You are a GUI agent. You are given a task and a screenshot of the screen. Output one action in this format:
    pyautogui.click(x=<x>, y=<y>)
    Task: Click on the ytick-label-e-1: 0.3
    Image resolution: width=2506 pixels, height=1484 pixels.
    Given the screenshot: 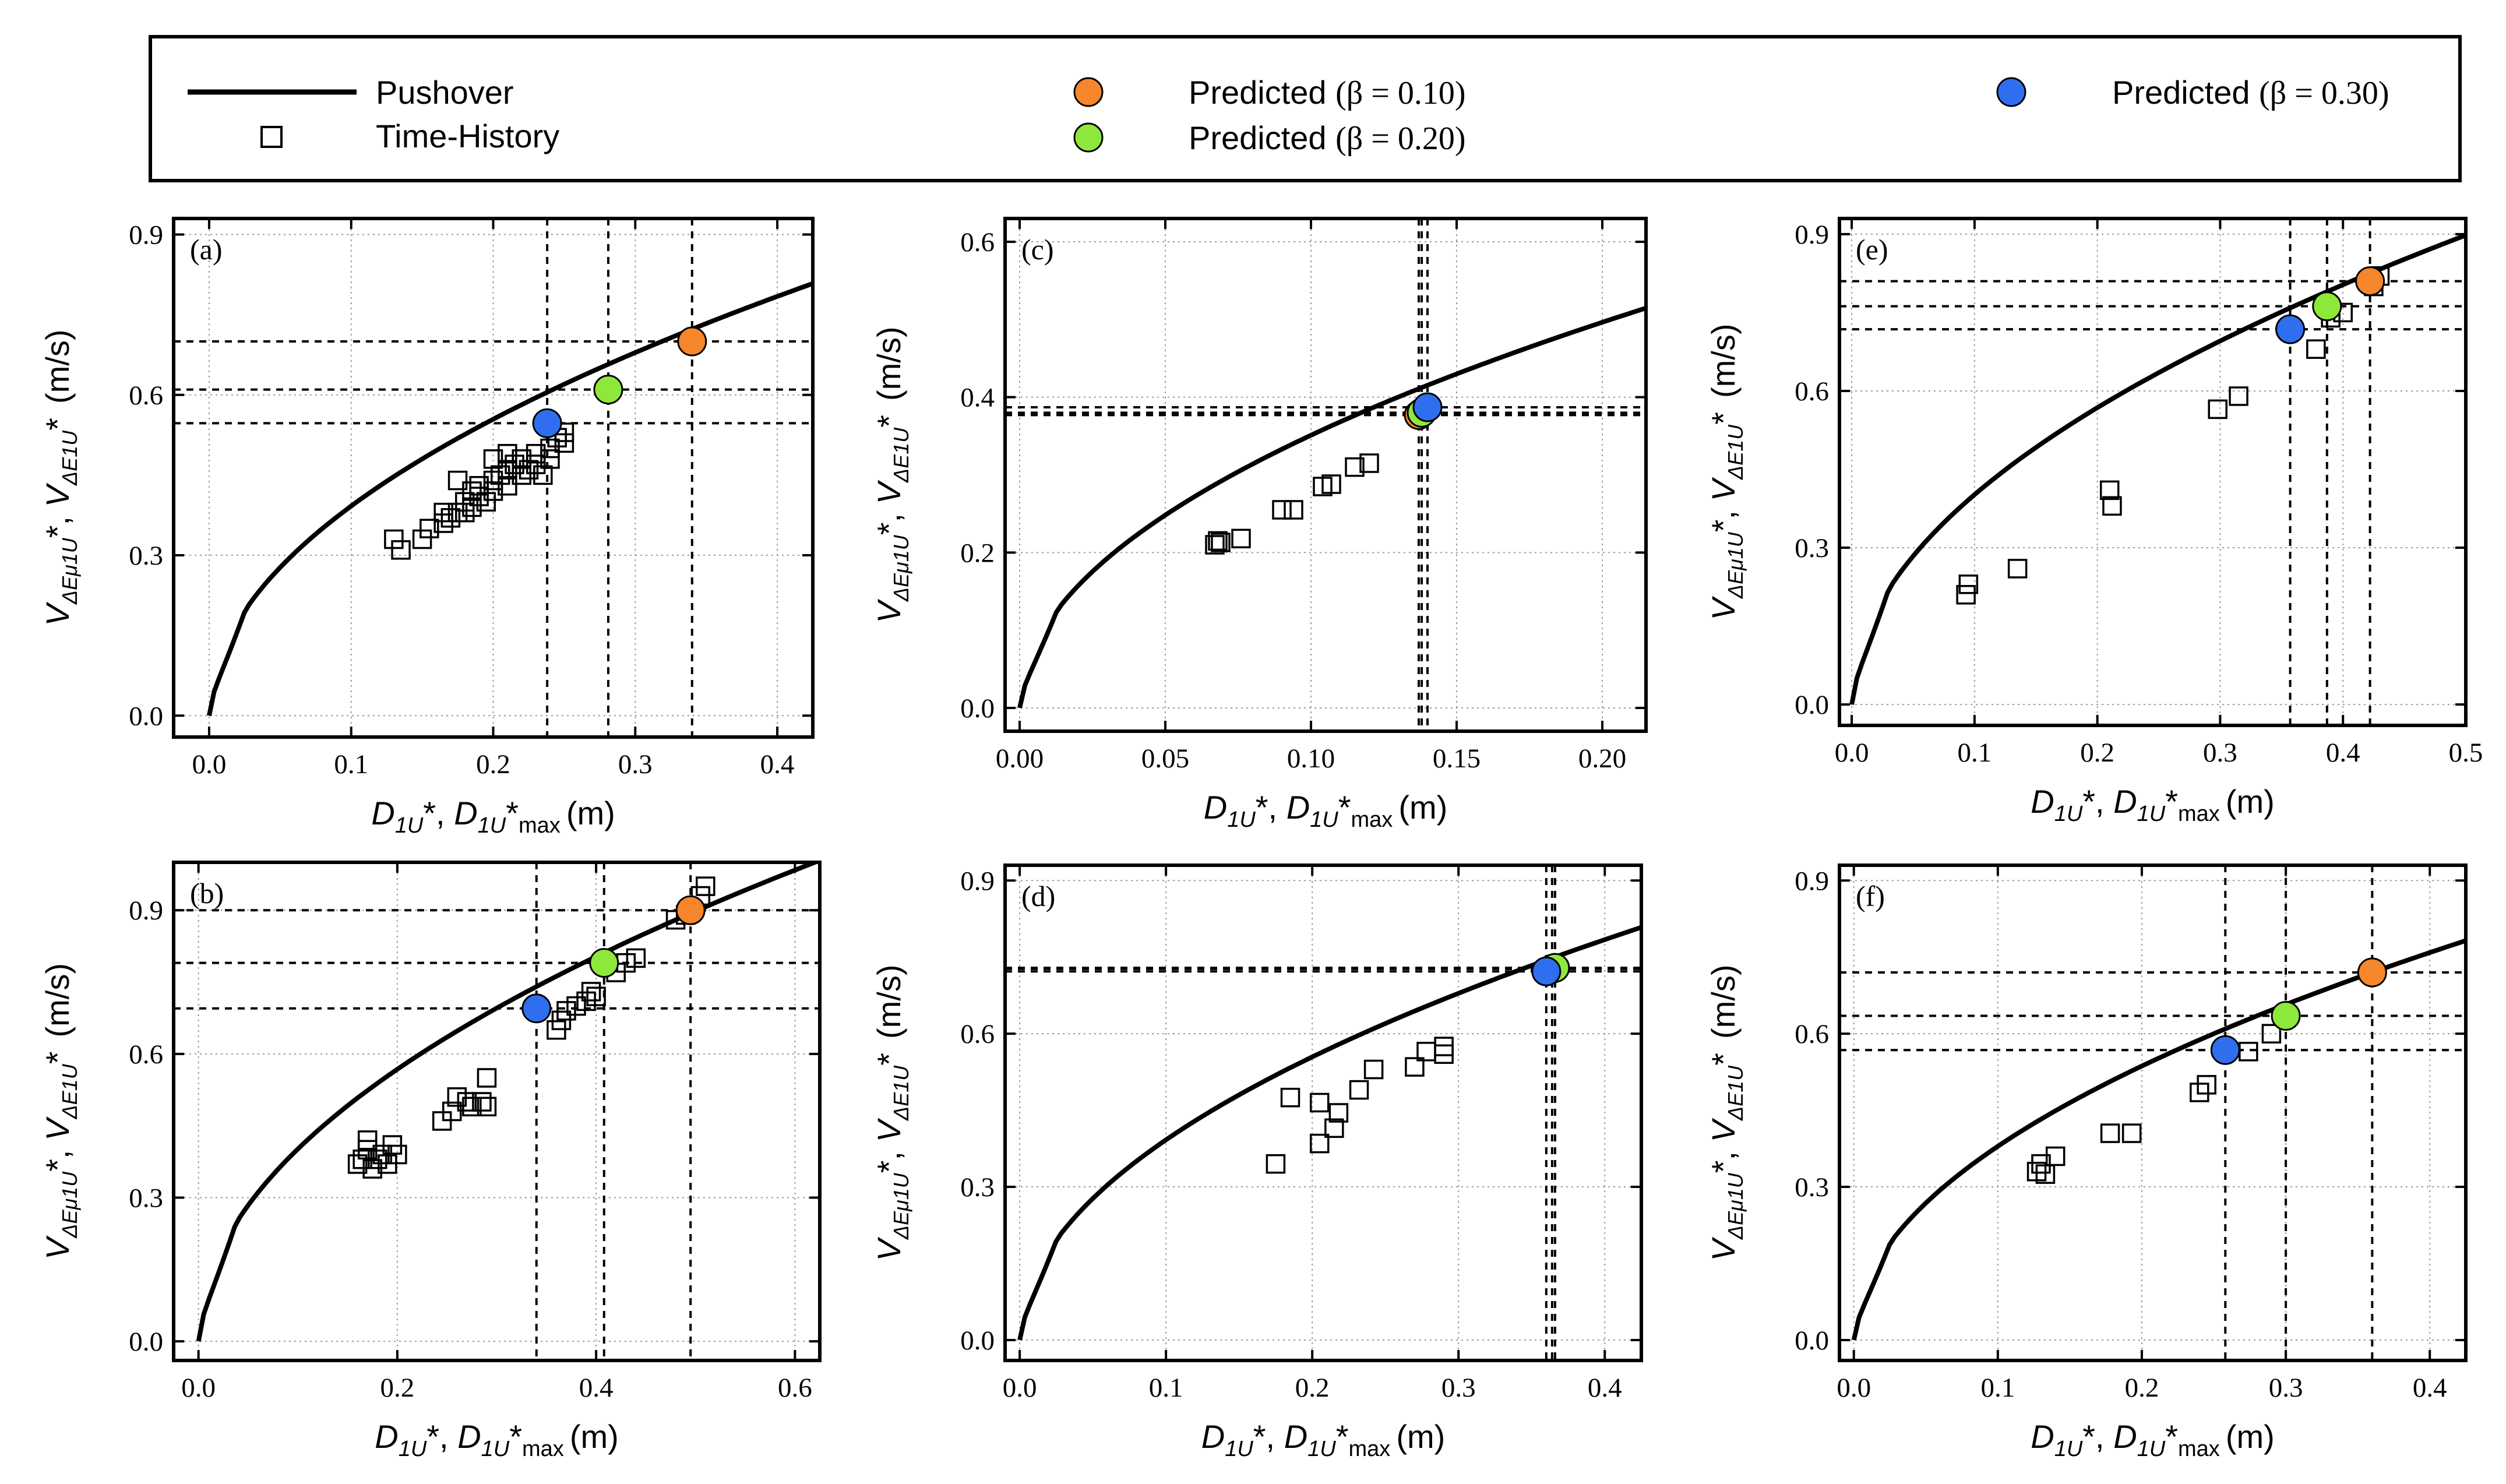 What is the action you would take?
    pyautogui.click(x=1812, y=548)
    